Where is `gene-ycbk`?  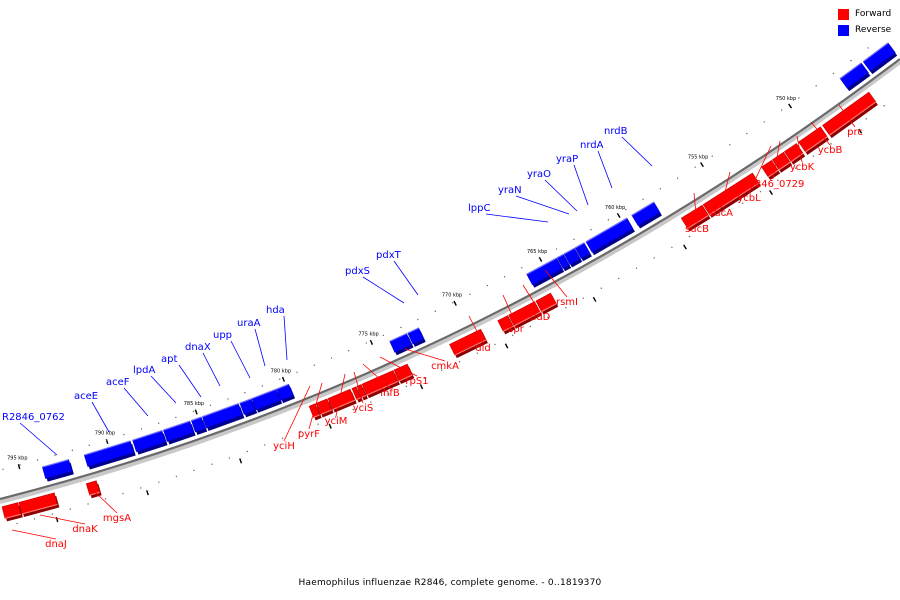 gene-ycbk is located at coordinates (795, 154).